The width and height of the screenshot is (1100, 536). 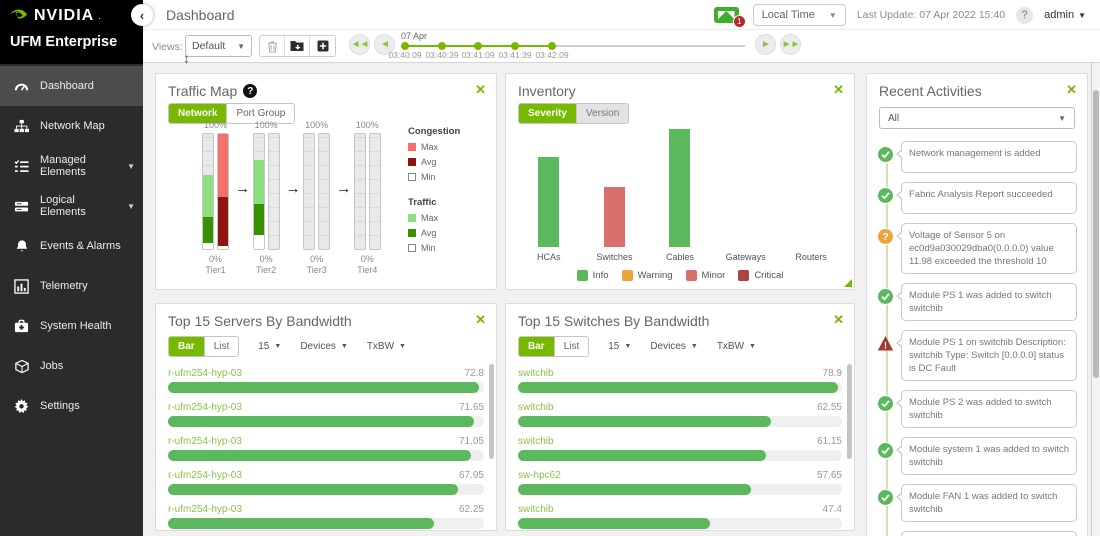 I want to click on tier-label: 0% Tier2, so click(x=266, y=264).